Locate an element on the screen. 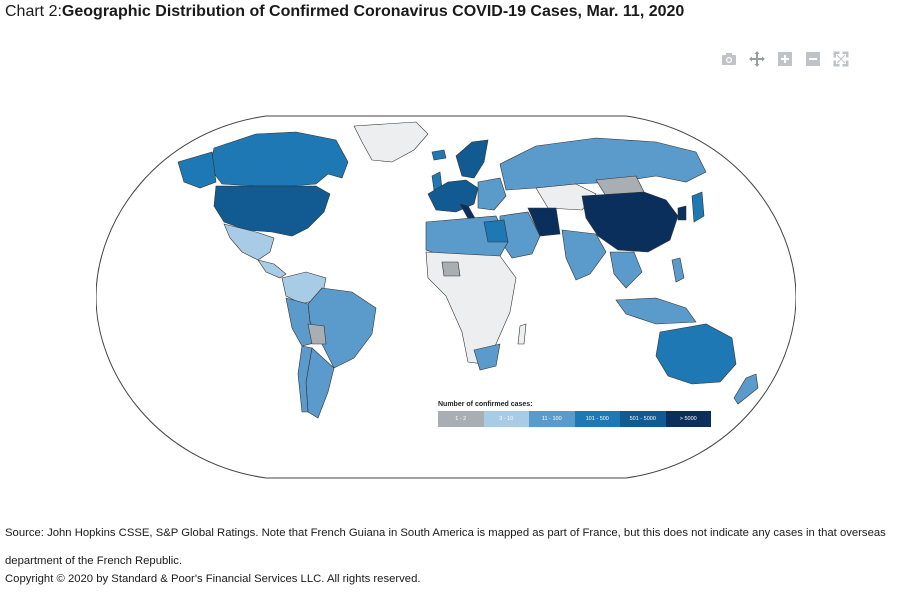  map-toolbar is located at coordinates (785, 59).